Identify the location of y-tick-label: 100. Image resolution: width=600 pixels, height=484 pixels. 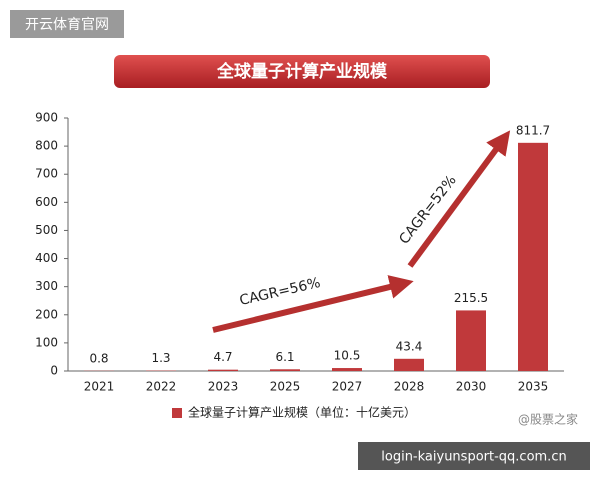
(46, 342).